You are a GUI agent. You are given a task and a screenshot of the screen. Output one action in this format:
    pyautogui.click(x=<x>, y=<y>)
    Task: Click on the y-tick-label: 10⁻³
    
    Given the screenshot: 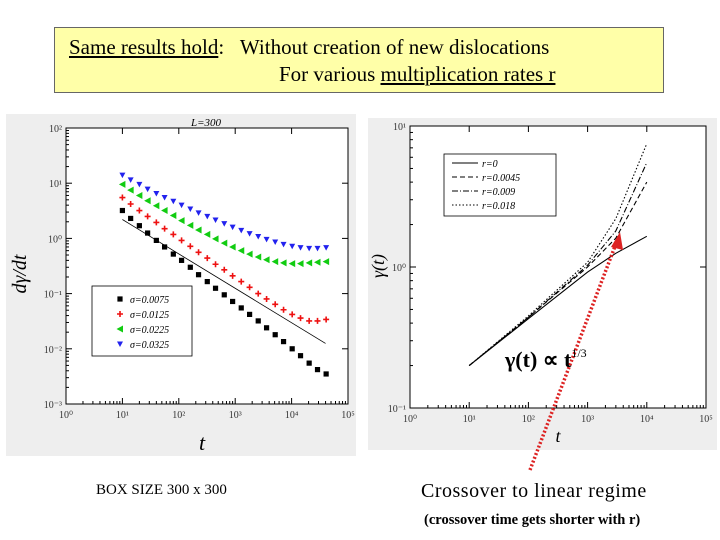 What is the action you would take?
    pyautogui.click(x=53, y=405)
    